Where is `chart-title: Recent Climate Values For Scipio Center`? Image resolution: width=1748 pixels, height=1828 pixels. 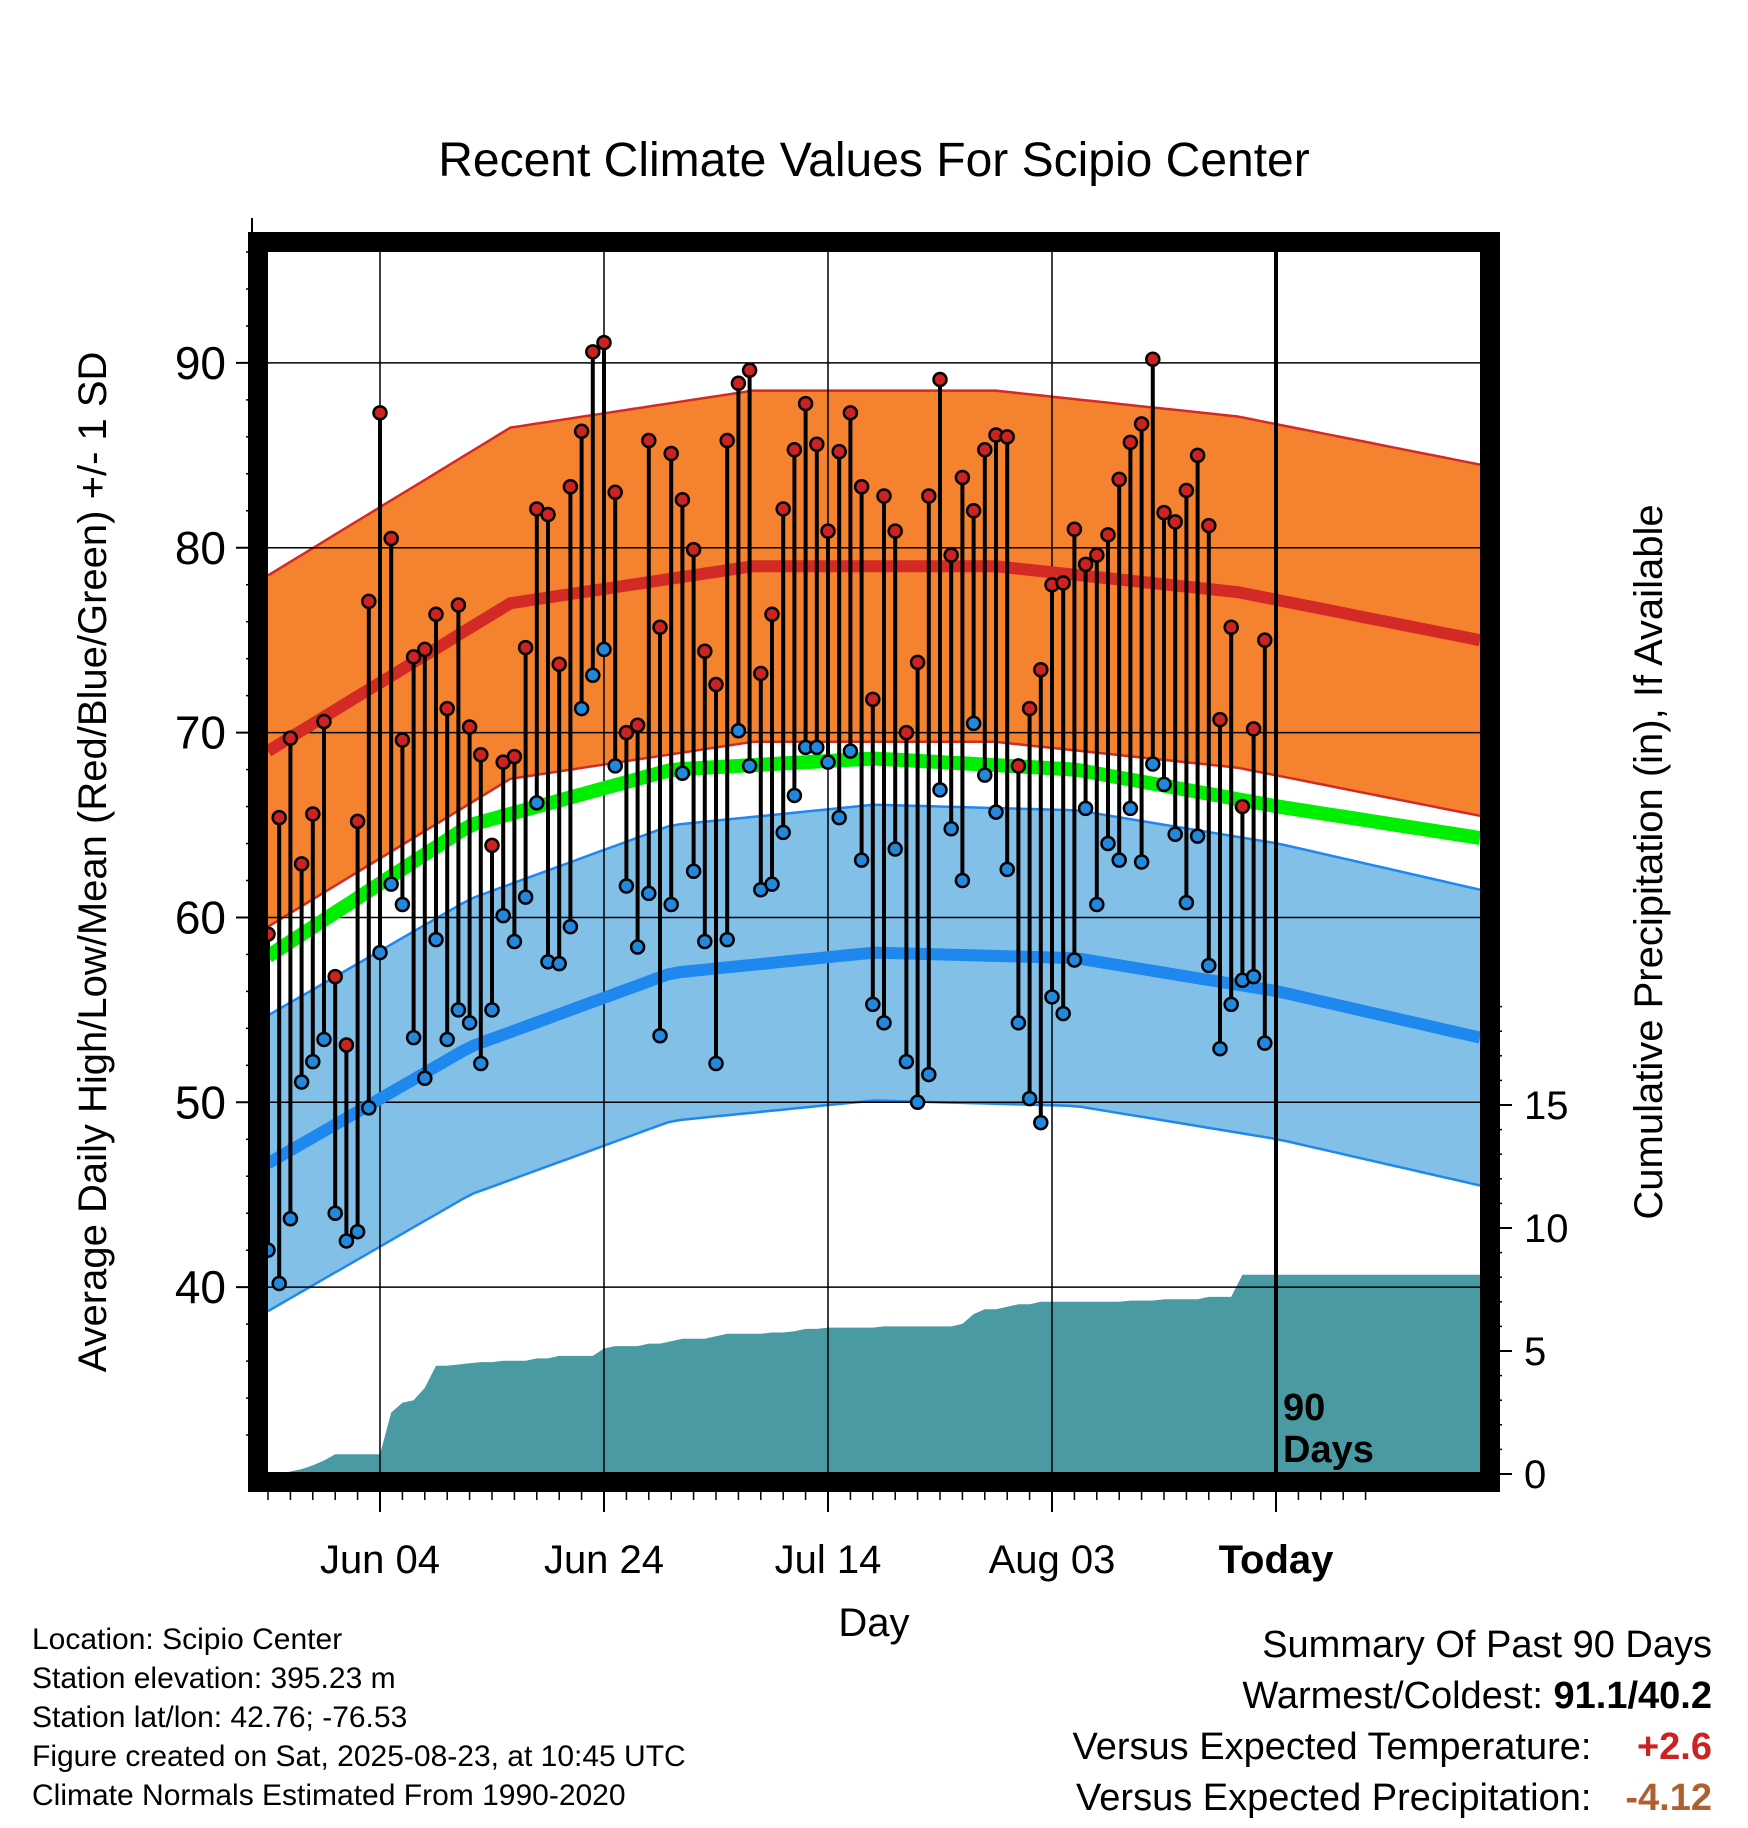
chart-title: Recent Climate Values For Scipio Center is located at coordinates (873, 160).